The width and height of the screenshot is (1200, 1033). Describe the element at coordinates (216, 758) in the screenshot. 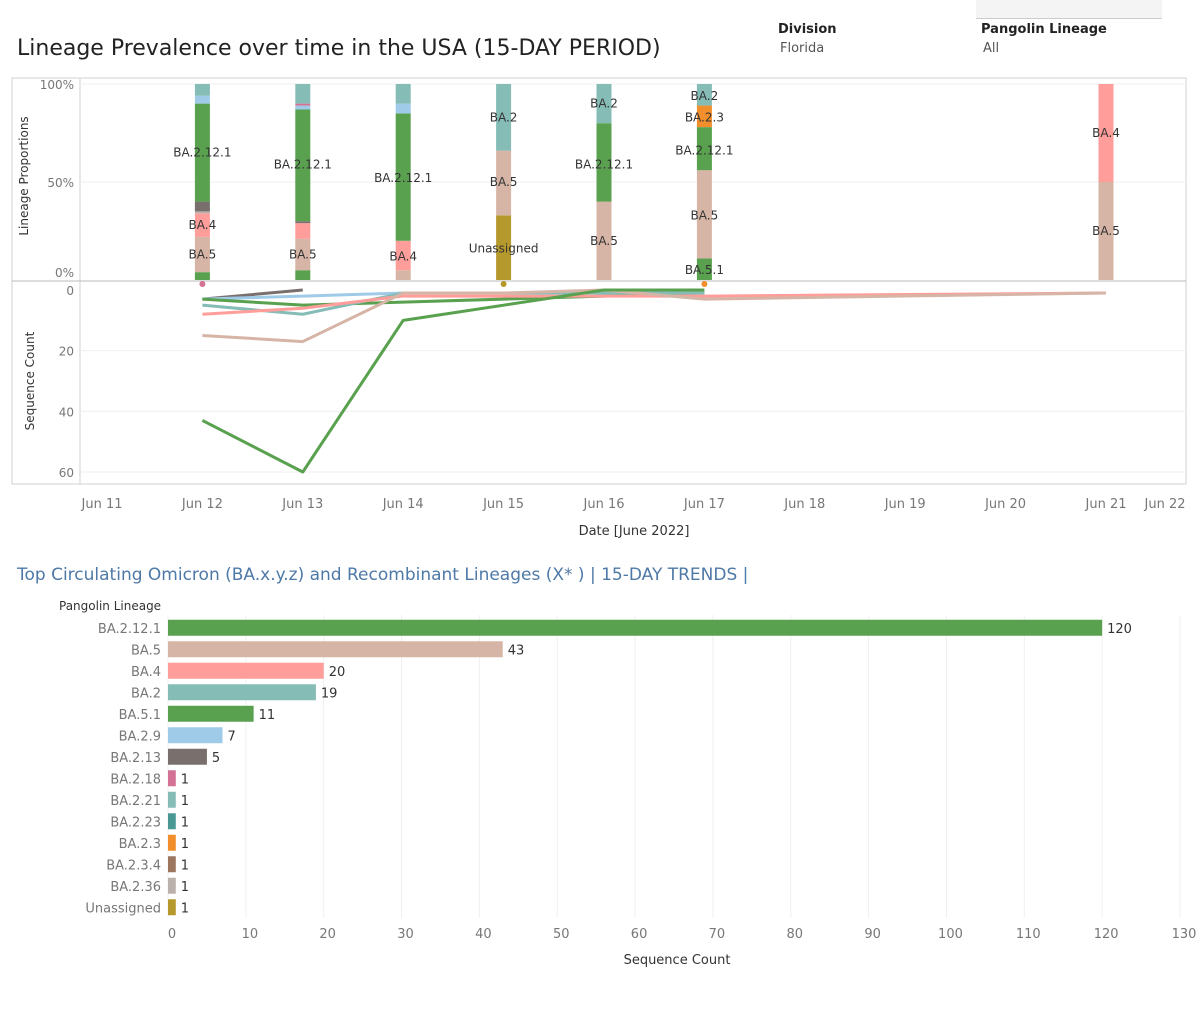

I see `value-label: 5` at that location.